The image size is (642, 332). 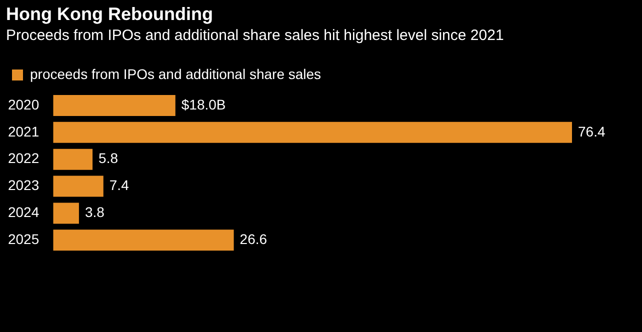 What do you see at coordinates (119, 185) in the screenshot?
I see `data-label: 7.4` at bounding box center [119, 185].